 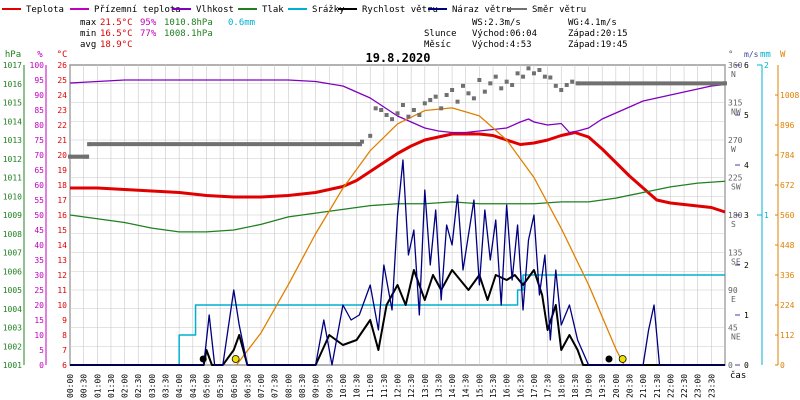 I want to click on stat-min-label: min, so click(x=88, y=34).